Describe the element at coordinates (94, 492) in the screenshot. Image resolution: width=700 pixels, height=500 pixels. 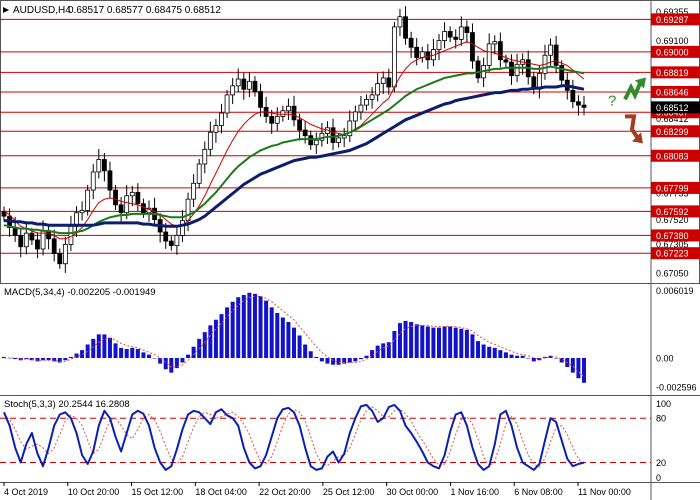
I see `time-tick-label: 10 Oct 20:00` at that location.